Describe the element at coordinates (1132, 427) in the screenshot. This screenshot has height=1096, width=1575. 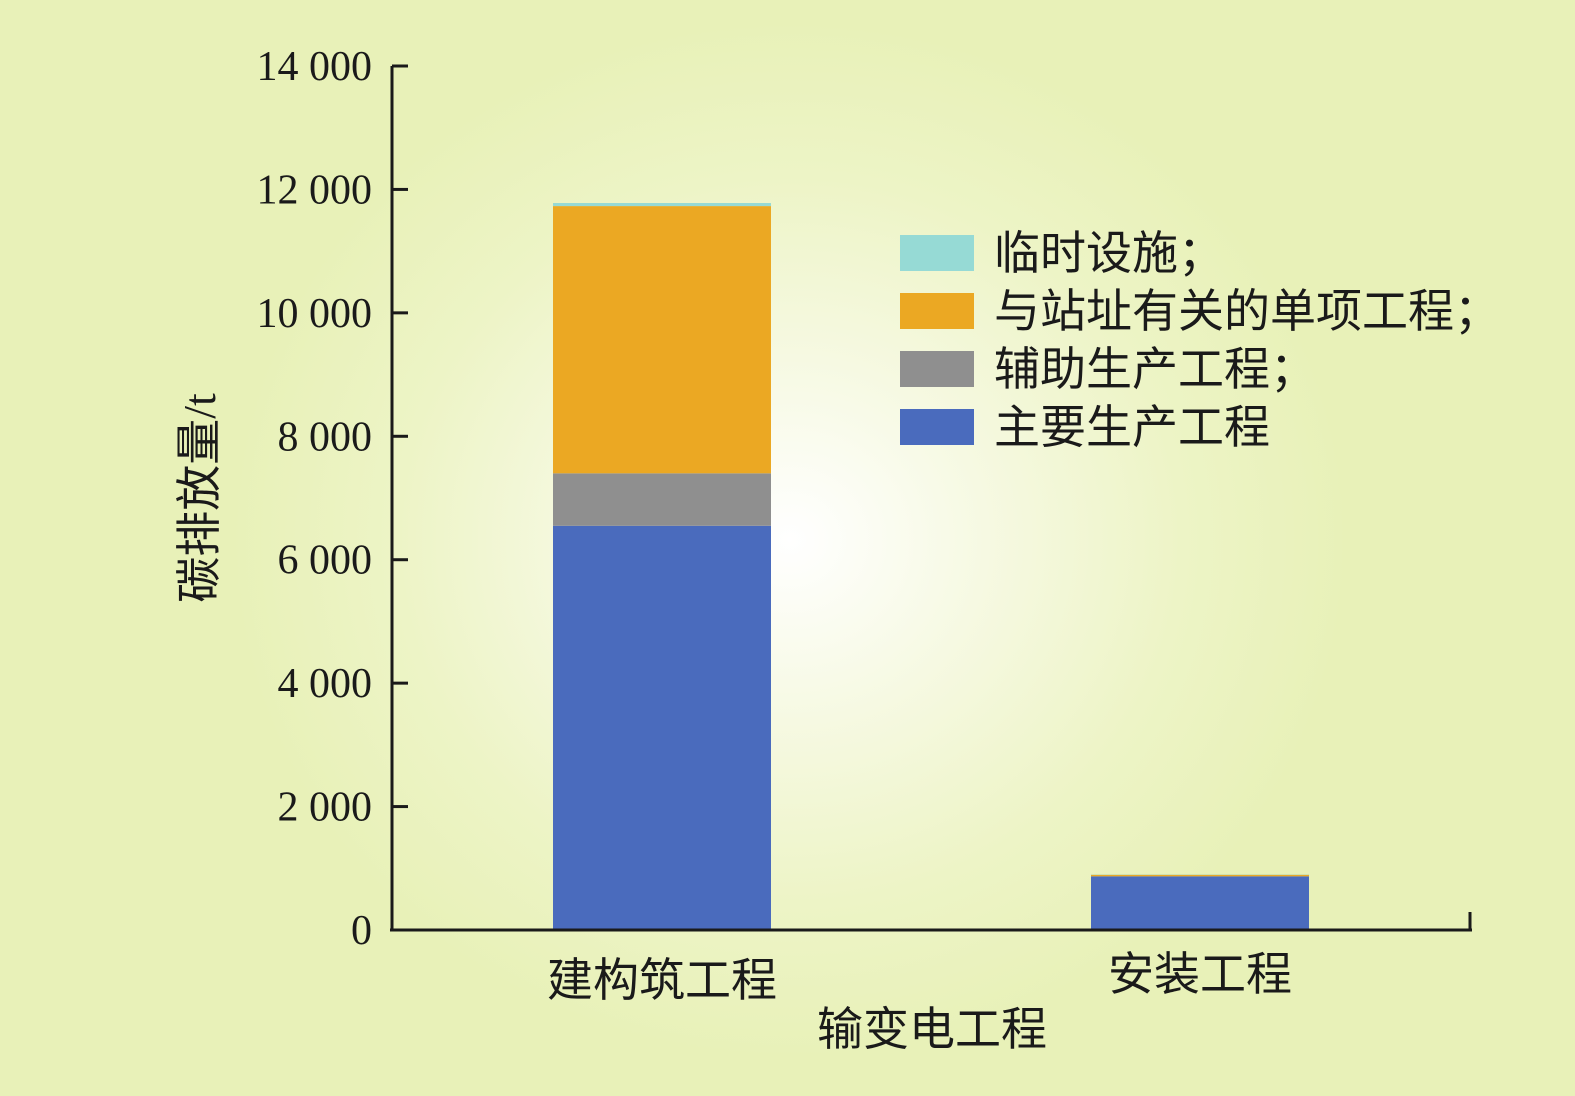
I see `legend-label: 主要生产工程` at that location.